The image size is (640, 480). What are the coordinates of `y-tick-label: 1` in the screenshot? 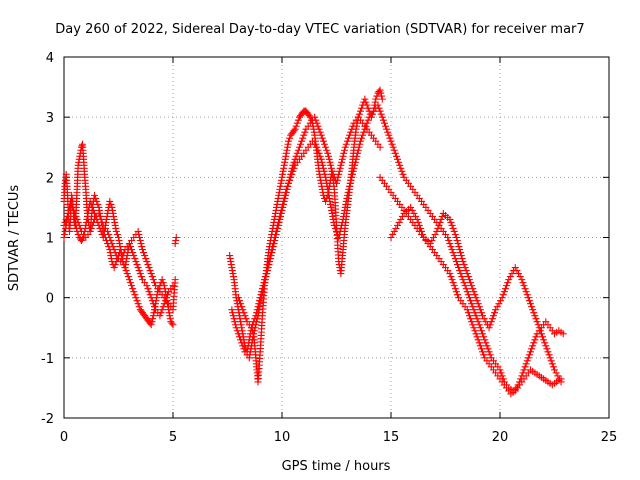 It's located at (50, 239).